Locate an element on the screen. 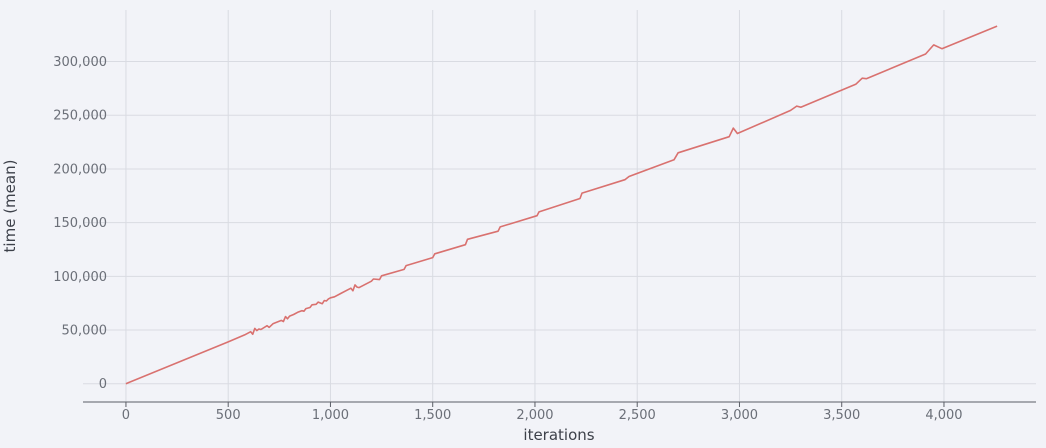 The width and height of the screenshot is (1046, 448). y-tick-label-3: 150,000 is located at coordinates (80, 223).